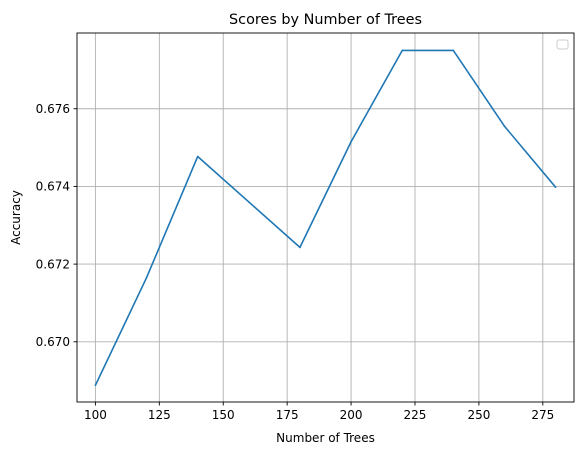 Image resolution: width=584 pixels, height=455 pixels. I want to click on y-tick-label: 0.674, so click(53, 187).